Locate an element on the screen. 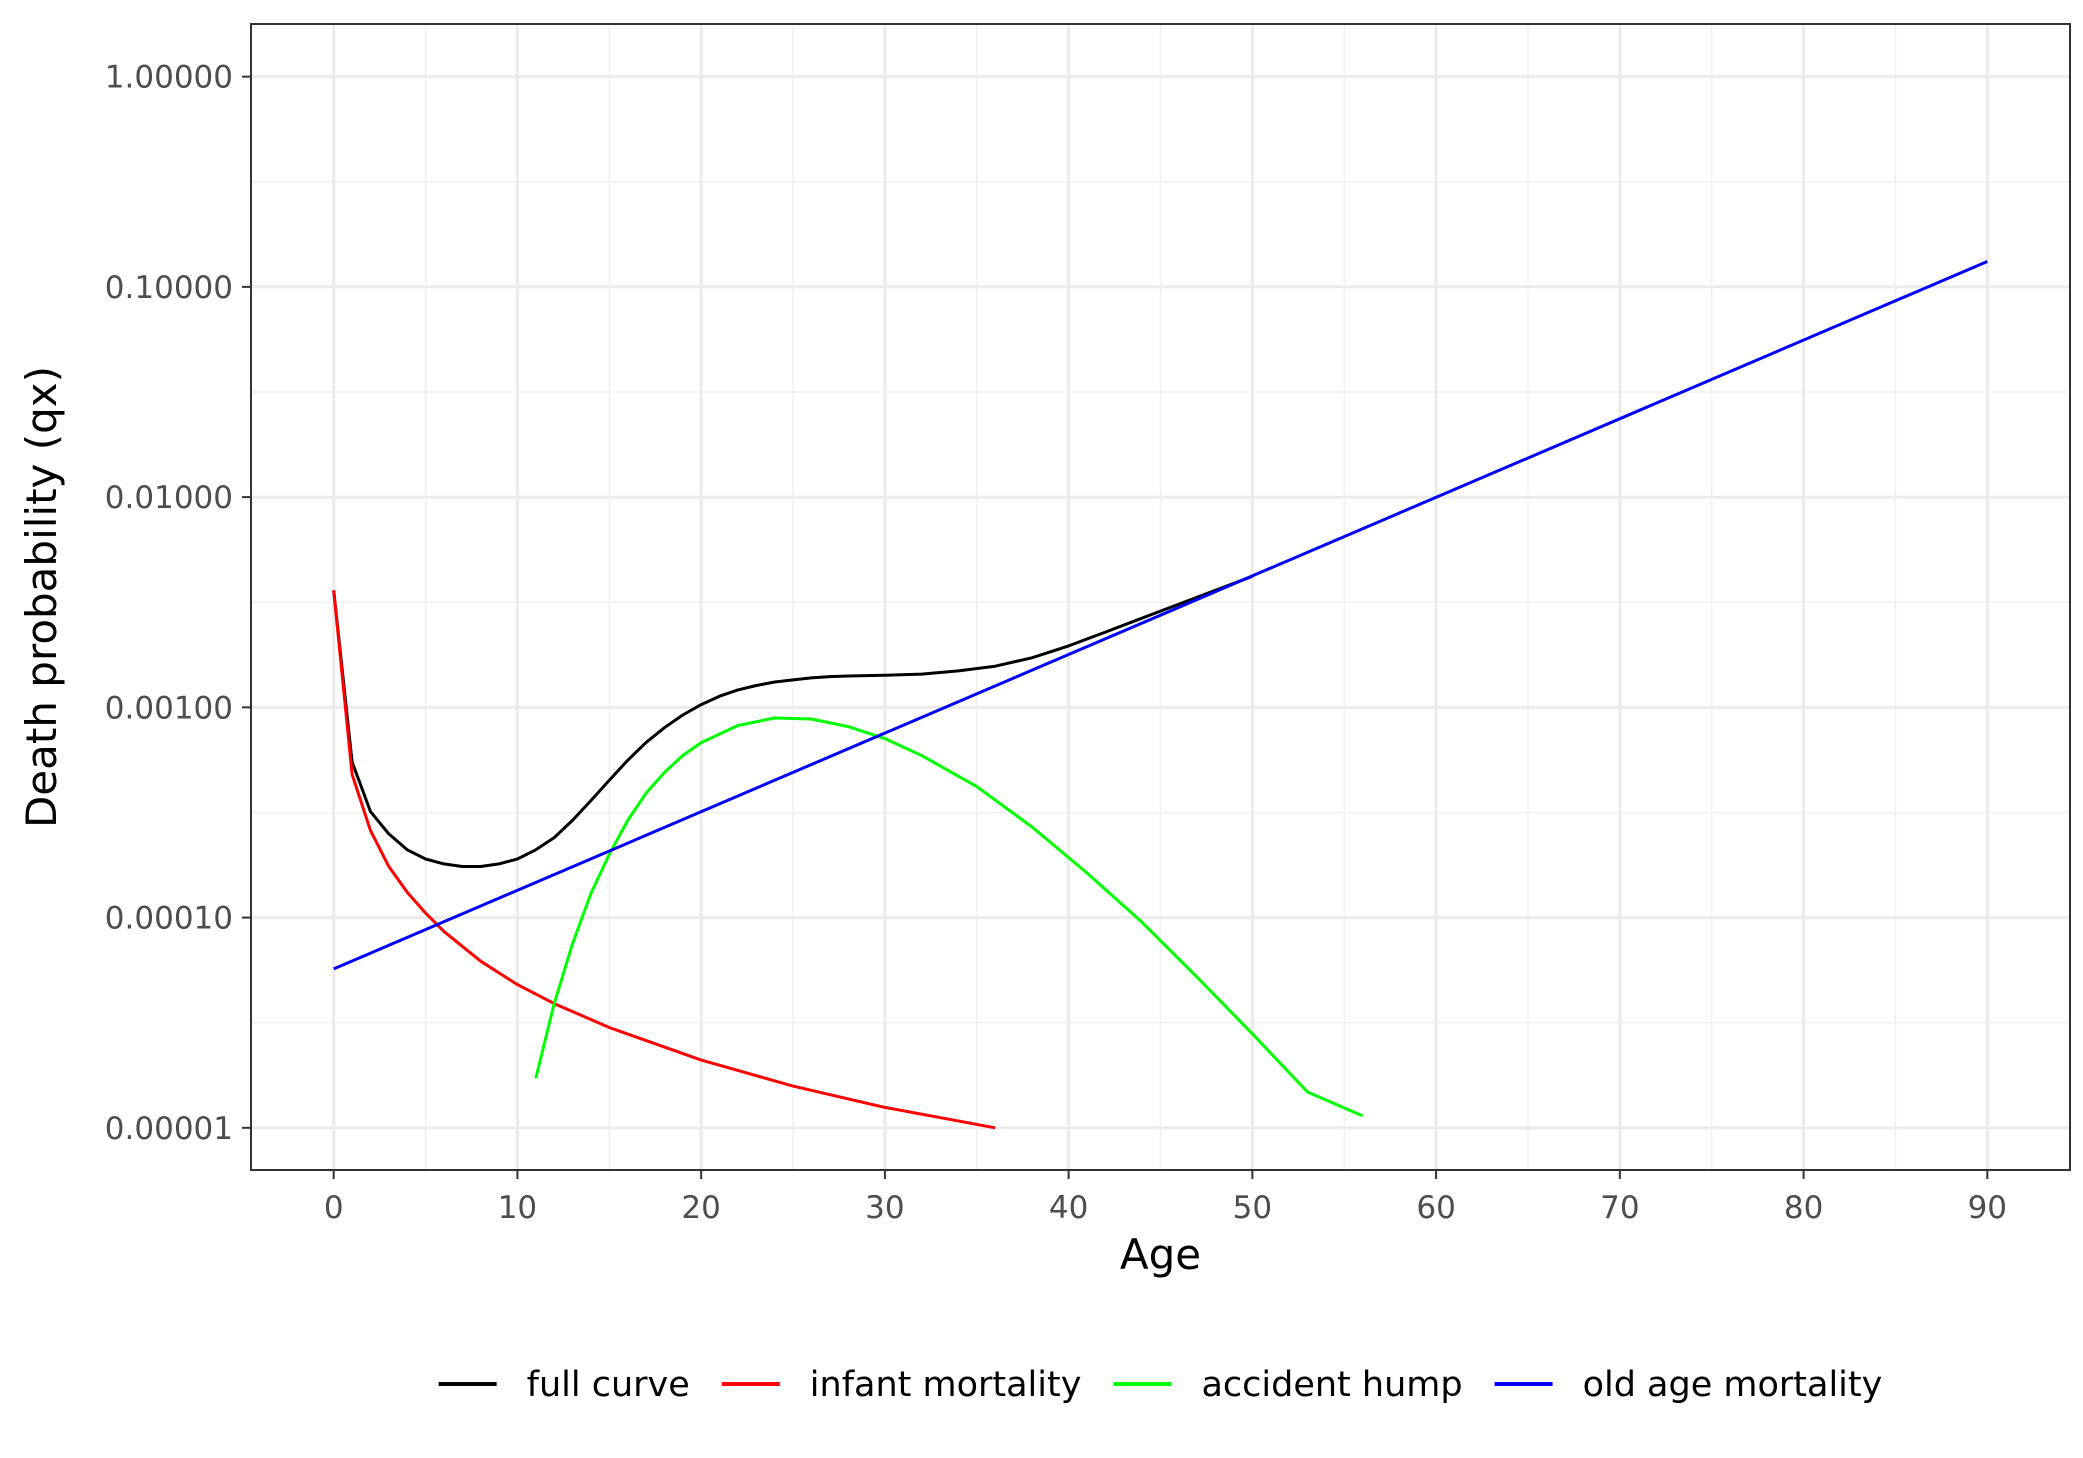 The height and width of the screenshot is (1458, 2083). legend-label: accident hump is located at coordinates (1331, 1385).